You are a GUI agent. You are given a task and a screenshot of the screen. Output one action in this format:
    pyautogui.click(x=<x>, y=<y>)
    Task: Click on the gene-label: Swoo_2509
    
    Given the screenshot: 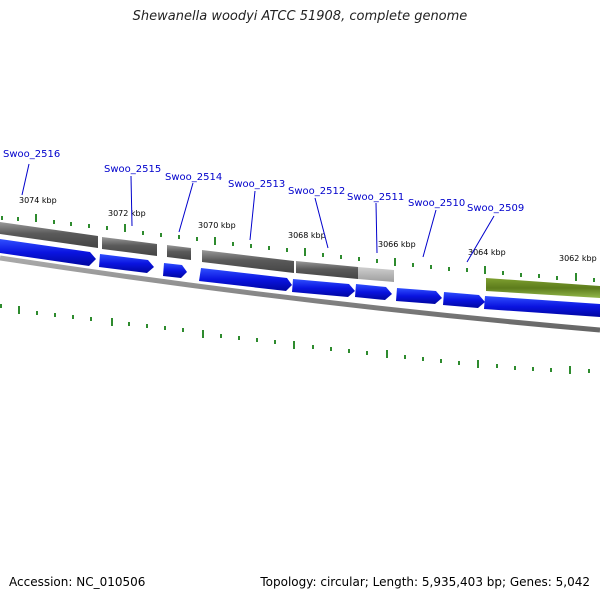 What is the action you would take?
    pyautogui.click(x=495, y=208)
    